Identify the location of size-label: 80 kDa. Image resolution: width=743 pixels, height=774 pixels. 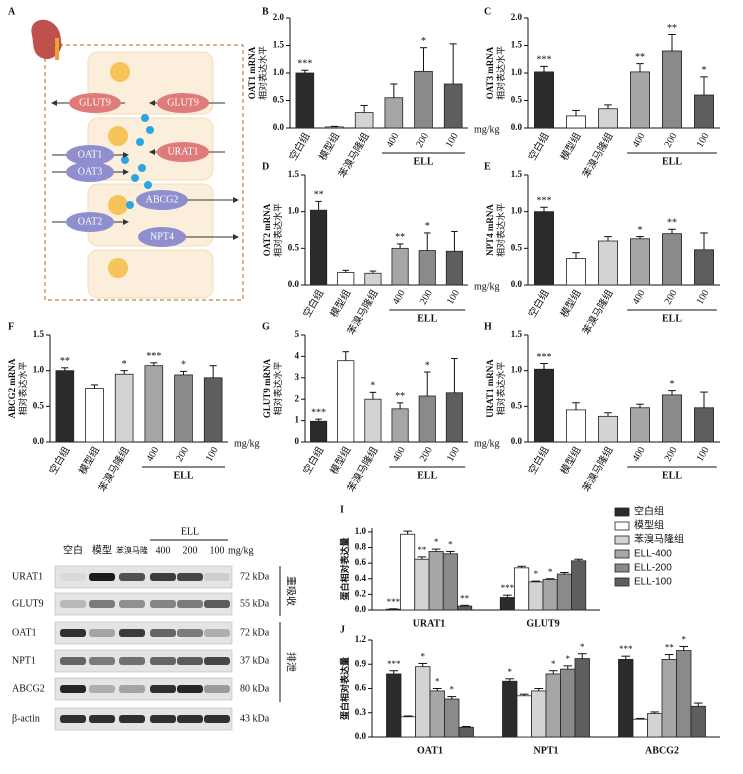
(255, 688).